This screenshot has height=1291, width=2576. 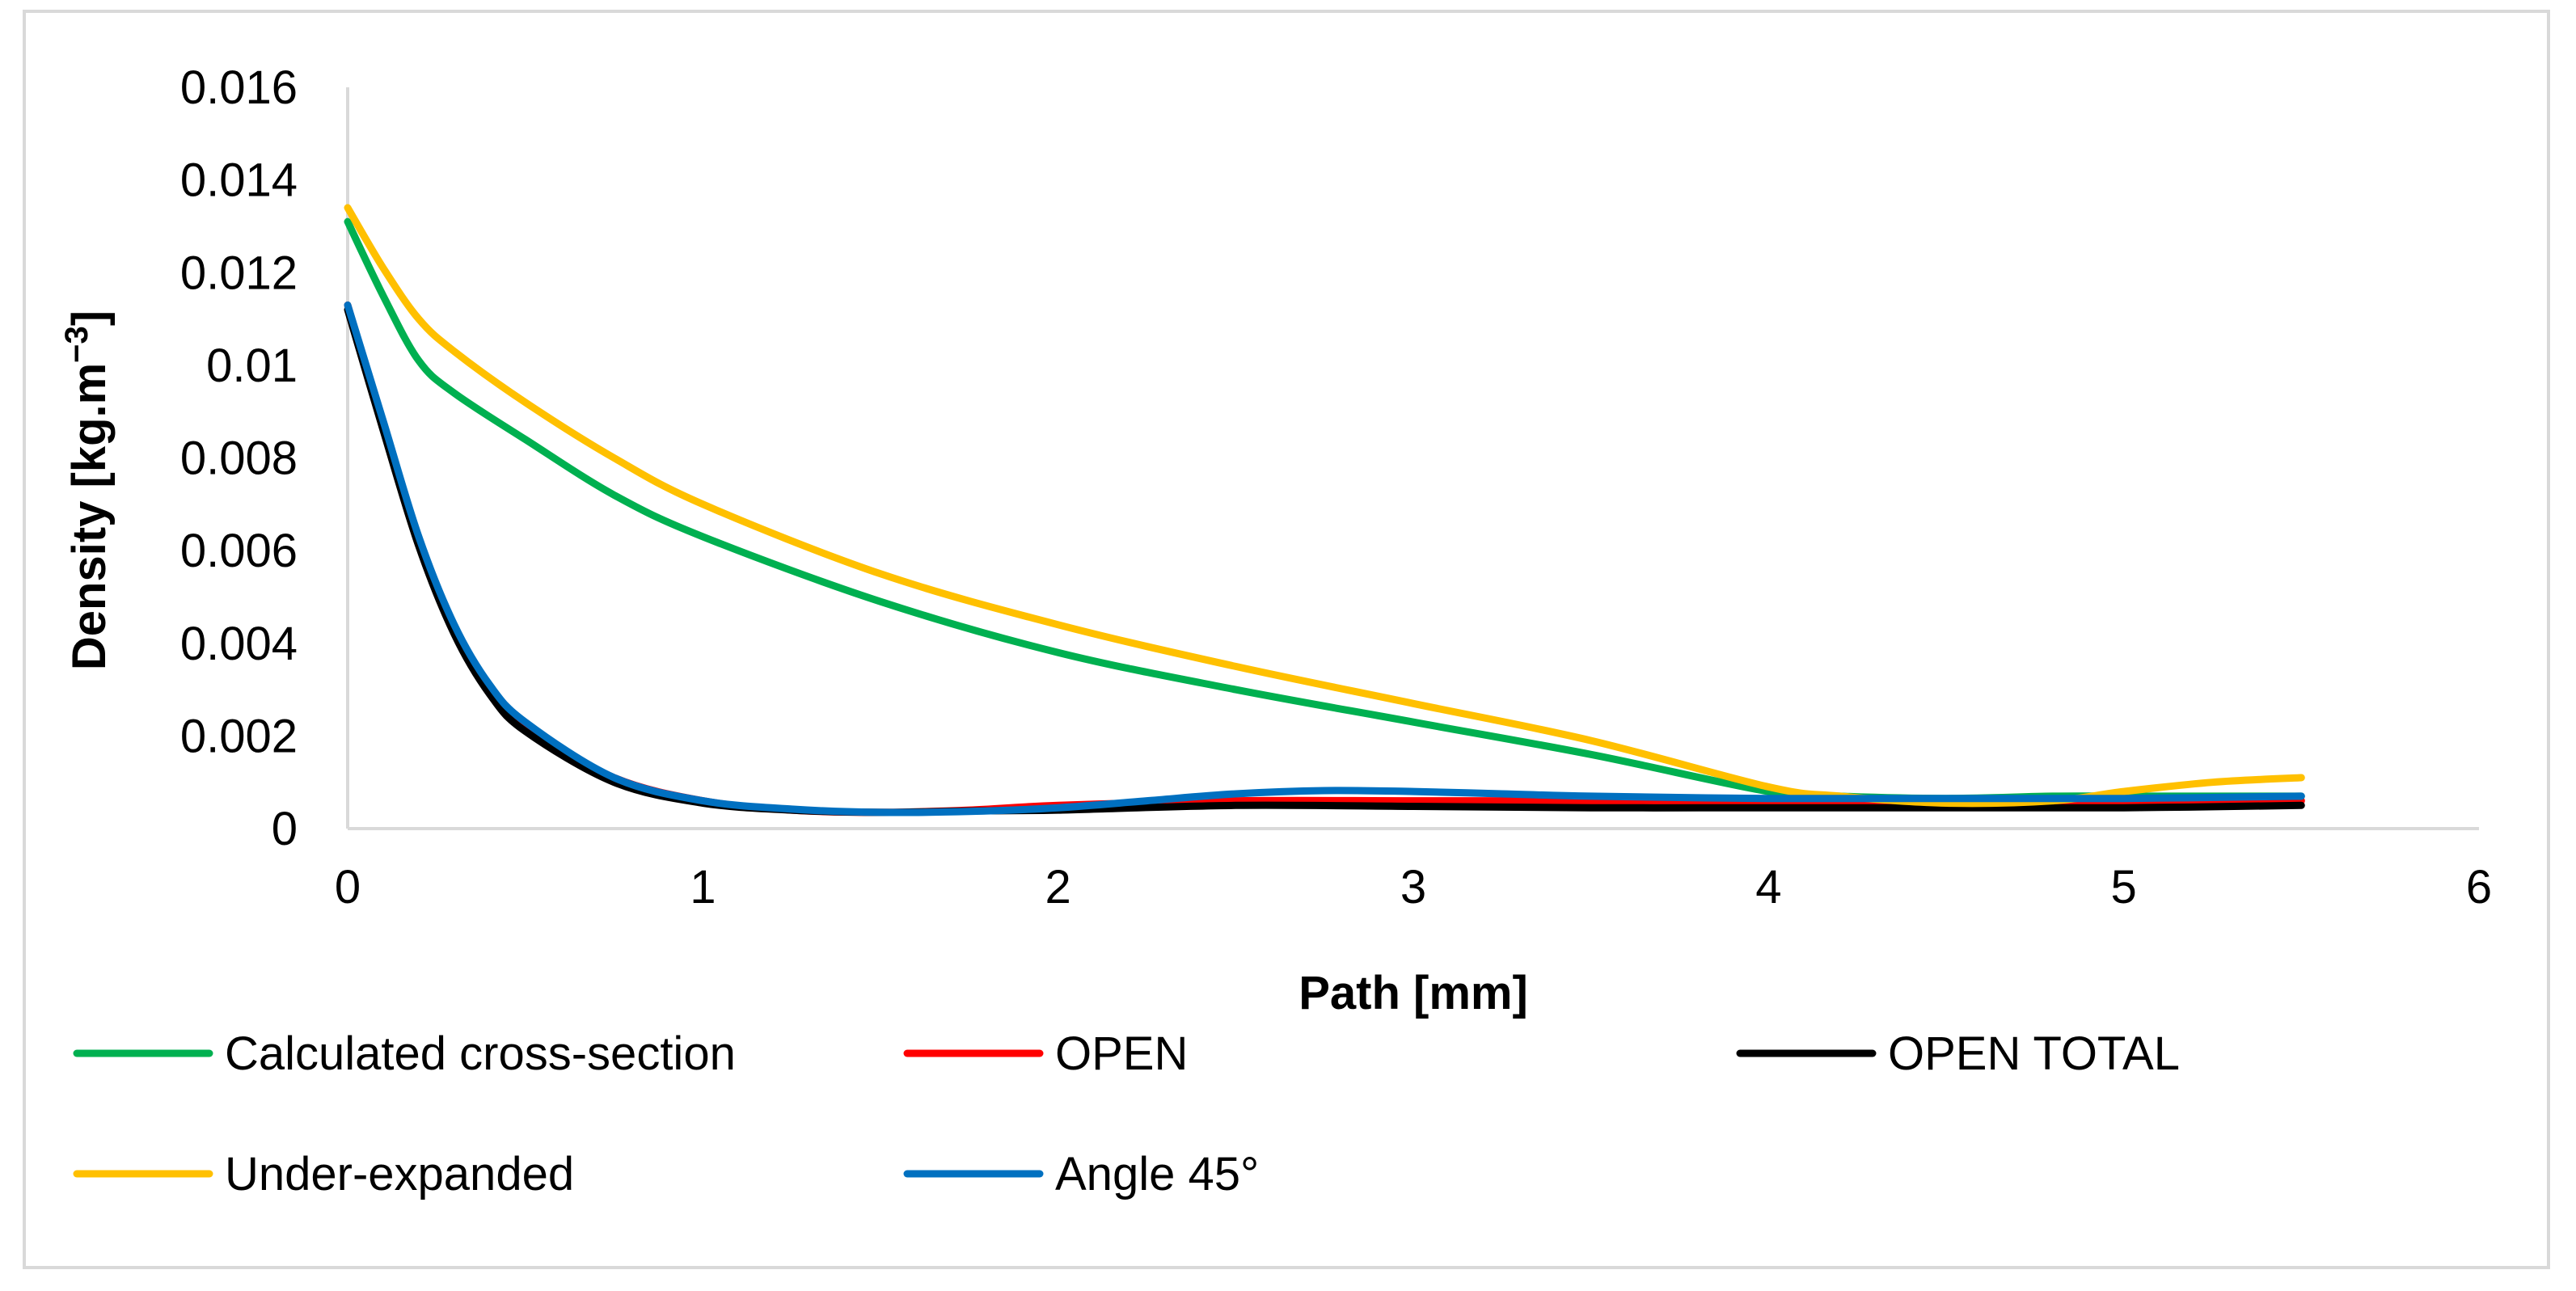 I want to click on x-tick-label: 0, so click(x=348, y=887).